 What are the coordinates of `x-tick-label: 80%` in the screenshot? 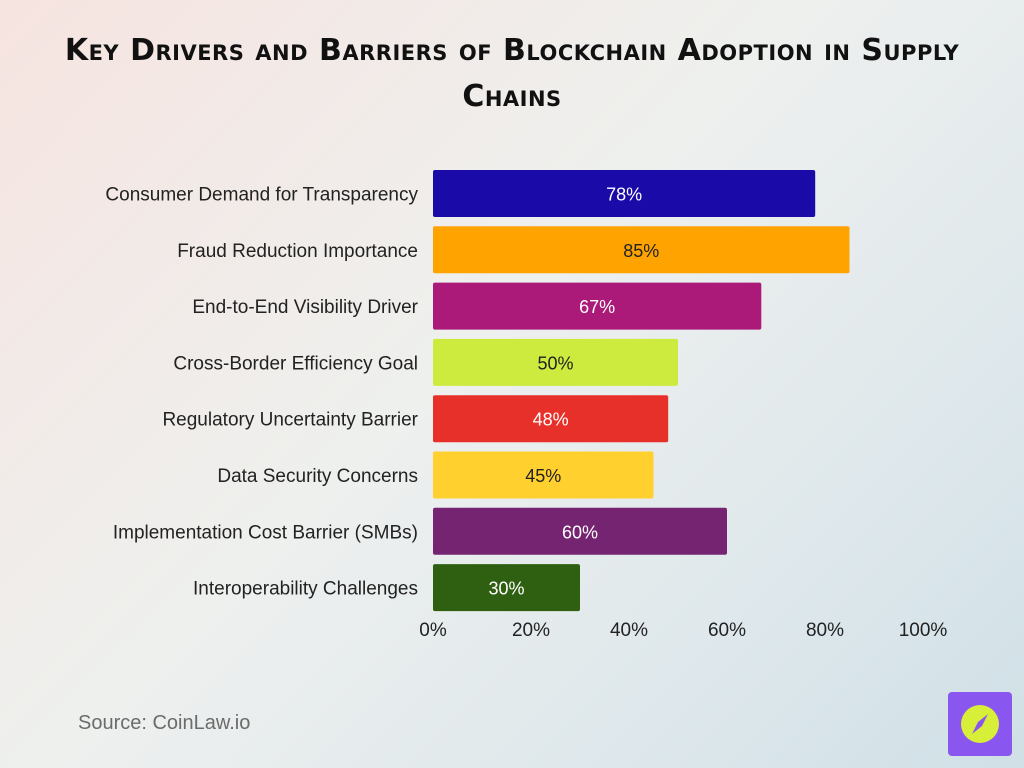 It's located at (825, 630).